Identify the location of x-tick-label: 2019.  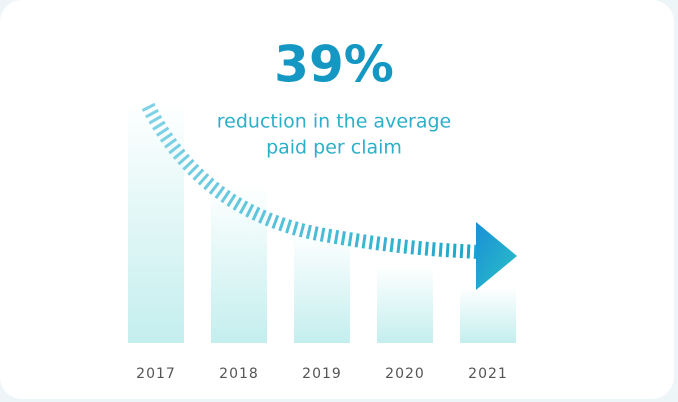
(322, 374).